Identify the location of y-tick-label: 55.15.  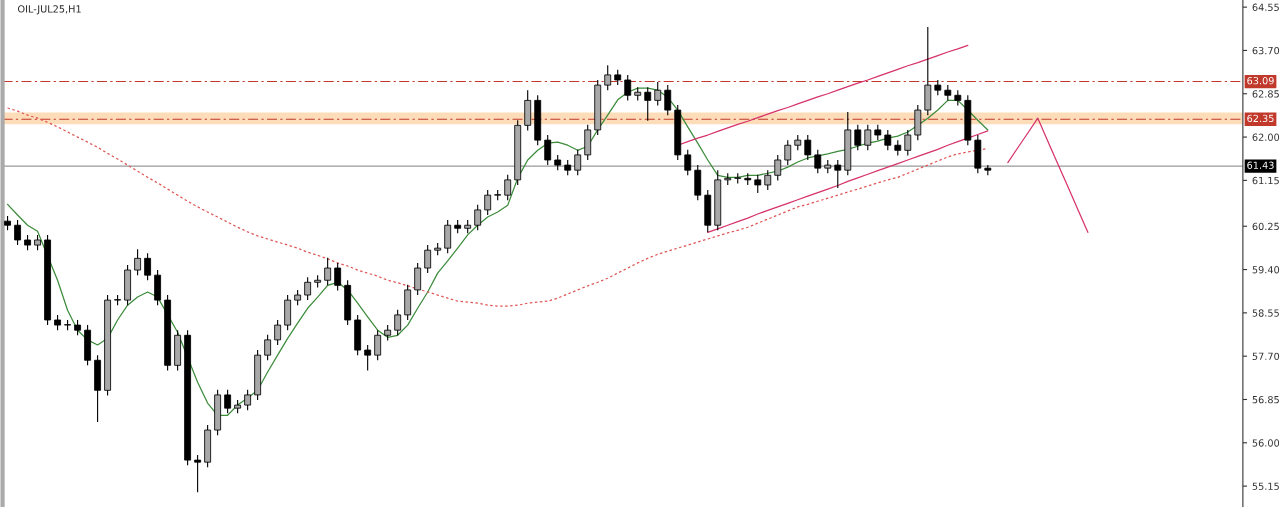
(1265, 486).